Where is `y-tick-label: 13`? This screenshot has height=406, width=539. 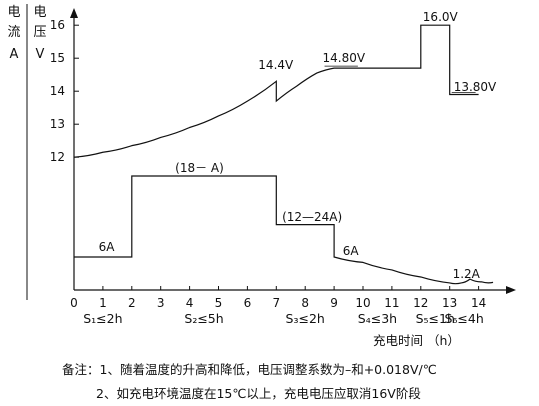
y-tick-label: 13 is located at coordinates (57, 124).